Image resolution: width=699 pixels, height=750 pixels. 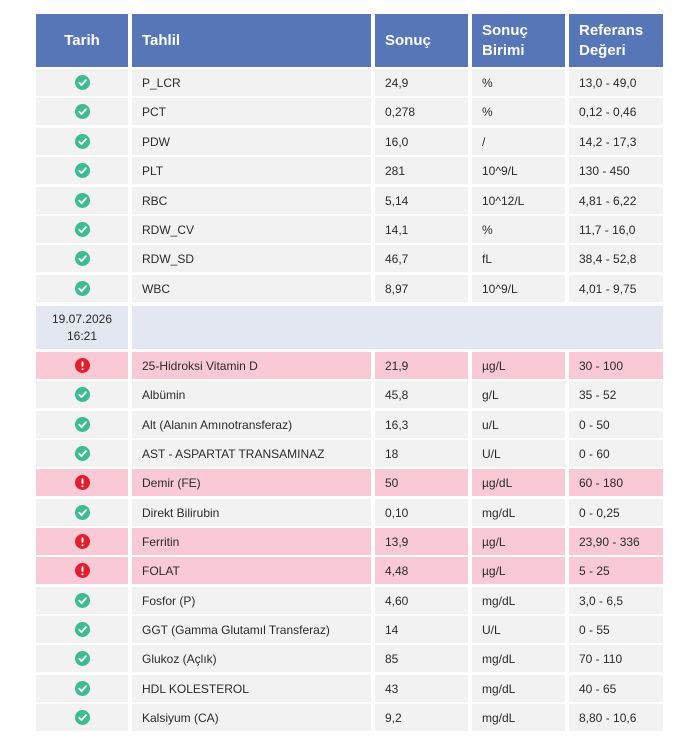 What do you see at coordinates (397, 327) in the screenshot?
I see `date-row-fill` at bounding box center [397, 327].